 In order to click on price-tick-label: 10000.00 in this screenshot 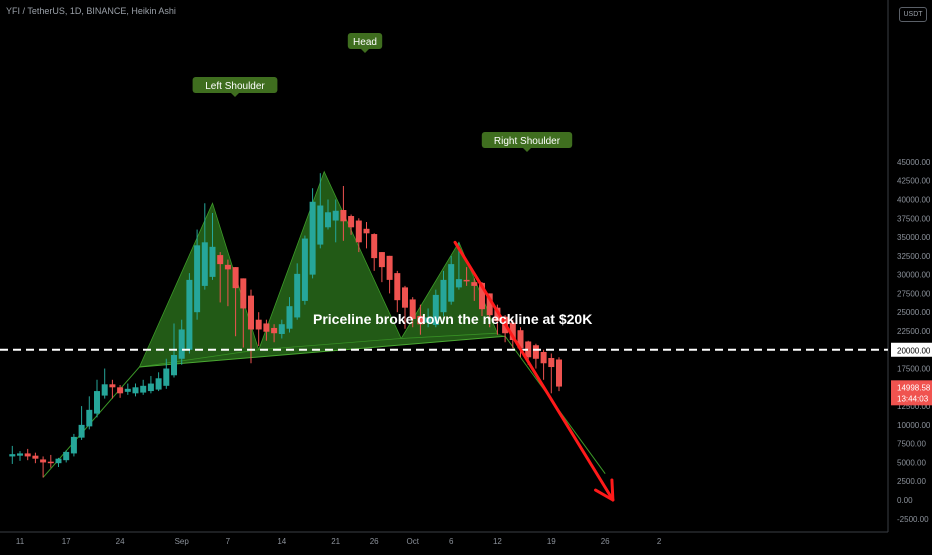, I will do `click(914, 425)`.